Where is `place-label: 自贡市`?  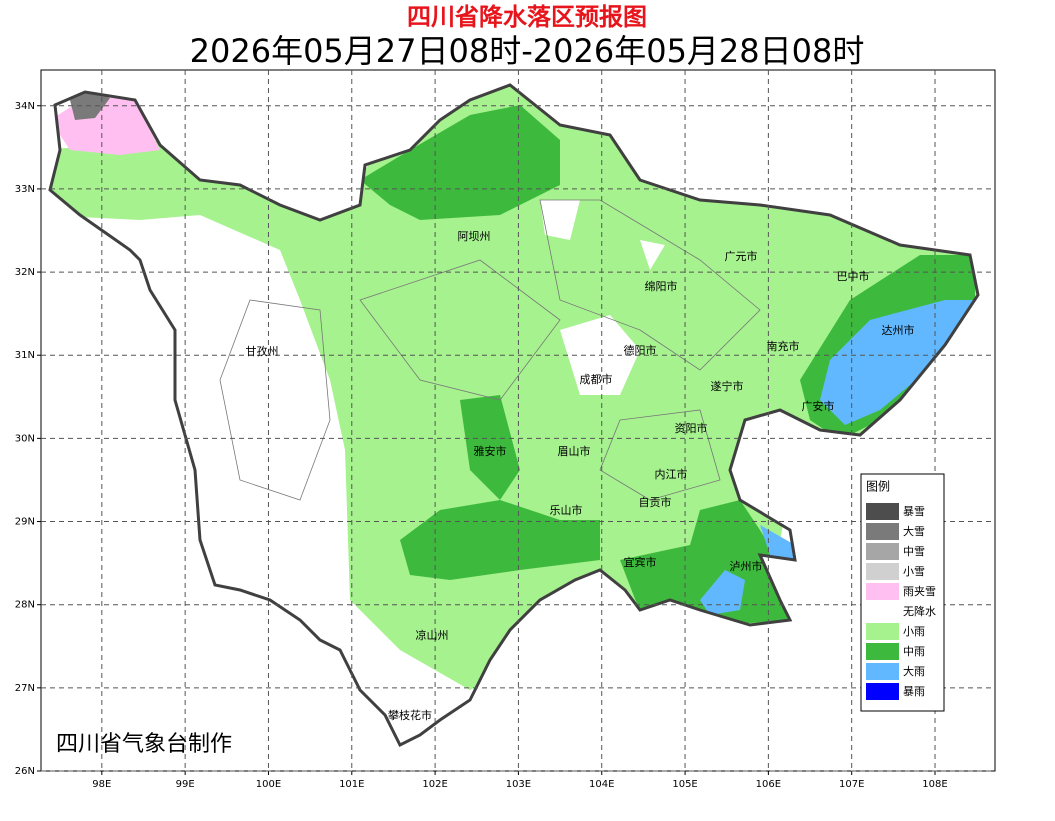
place-label: 自贡市 is located at coordinates (655, 502).